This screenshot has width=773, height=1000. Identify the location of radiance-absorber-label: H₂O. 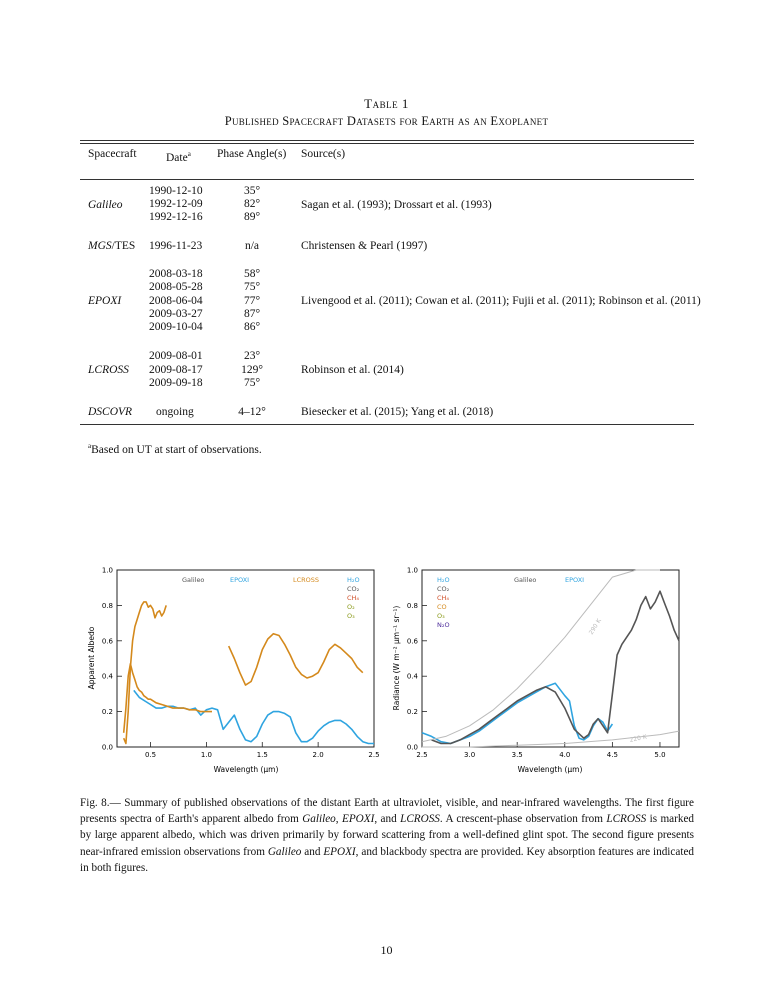
(443, 580).